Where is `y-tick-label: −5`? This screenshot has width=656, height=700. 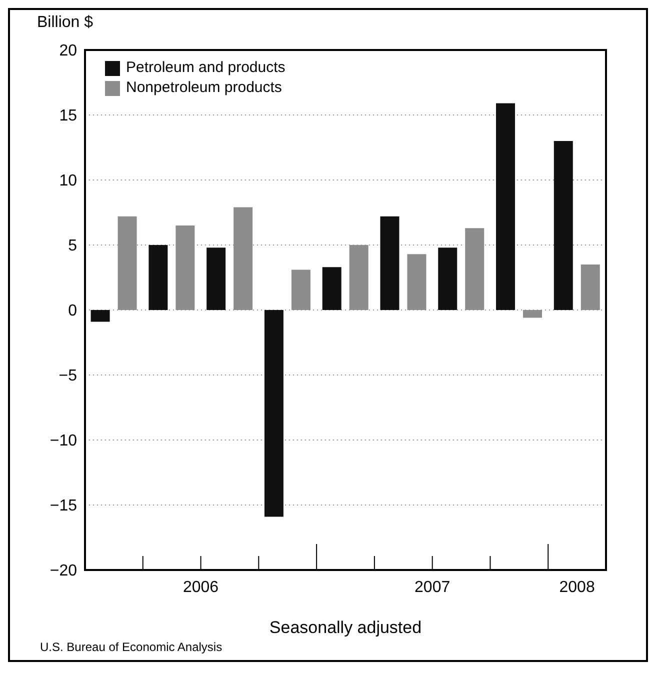 y-tick-label: −5 is located at coordinates (68, 376).